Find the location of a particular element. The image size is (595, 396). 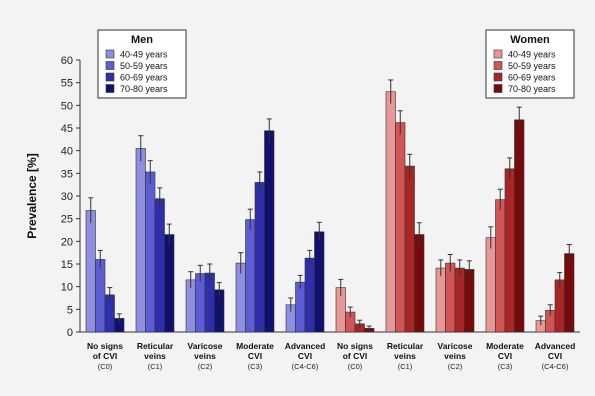

y-tick-label: 40 is located at coordinates (67, 152).